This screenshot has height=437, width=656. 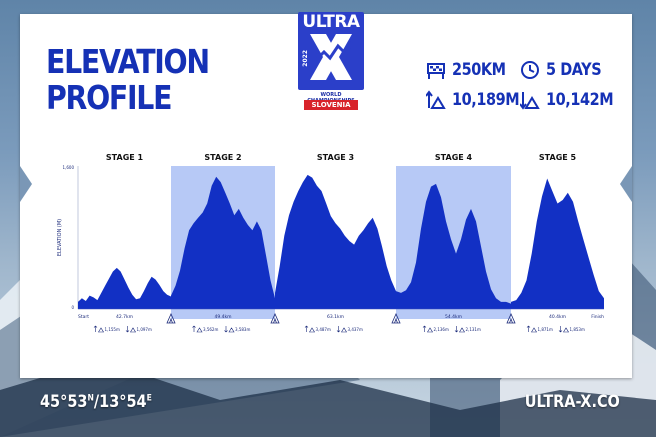 I want to click on x-mark-icon, so click(x=332, y=57).